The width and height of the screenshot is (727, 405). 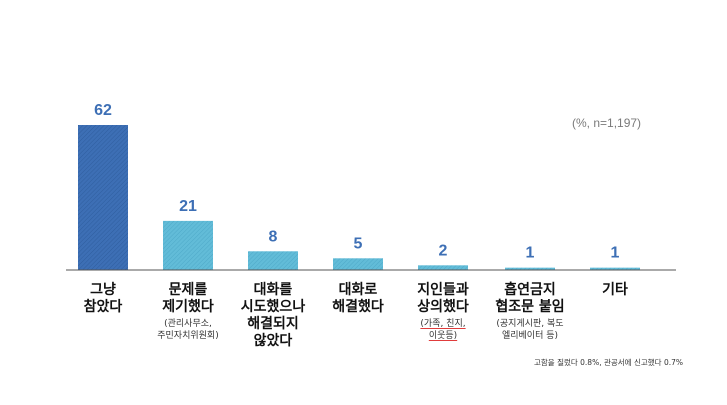 I want to click on category-7: 기타, so click(x=615, y=290).